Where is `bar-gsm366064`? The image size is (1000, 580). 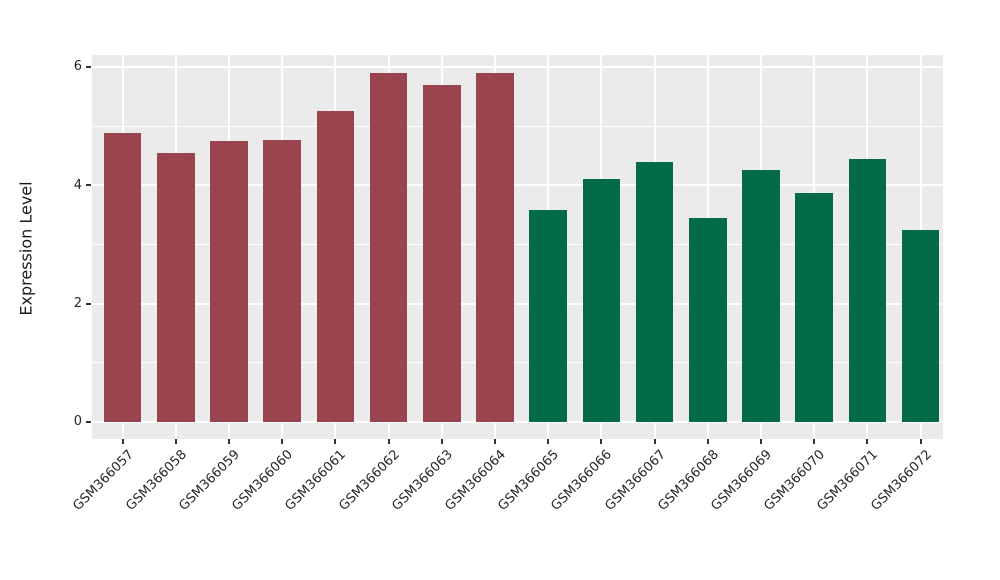
bar-gsm366064 is located at coordinates (495, 247).